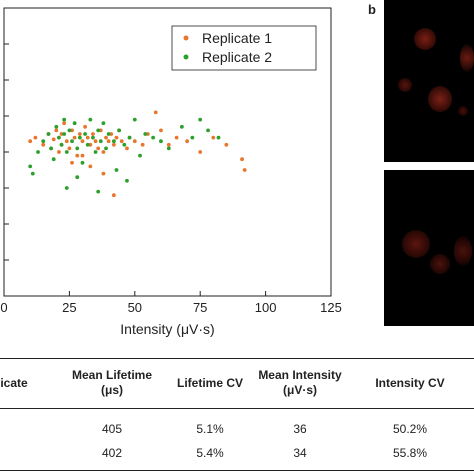 The width and height of the screenshot is (474, 474). Describe the element at coordinates (14, 383) in the screenshot. I see `table-header-cell: icate` at that location.